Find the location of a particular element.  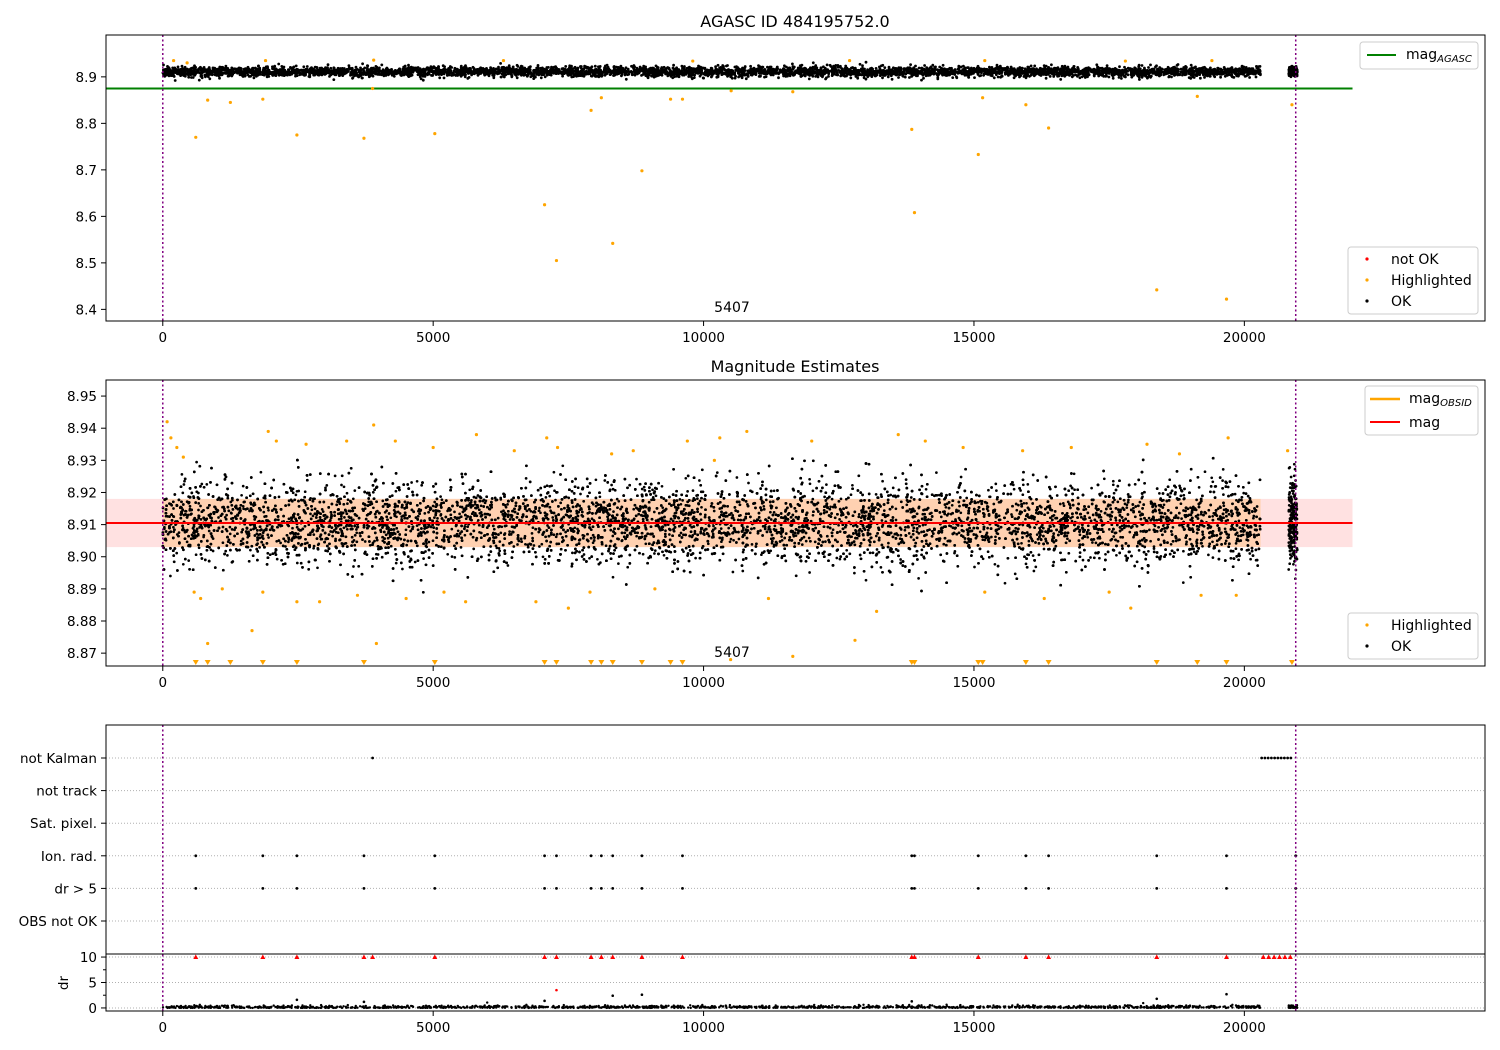

series-ok-points is located at coordinates (730, 71).